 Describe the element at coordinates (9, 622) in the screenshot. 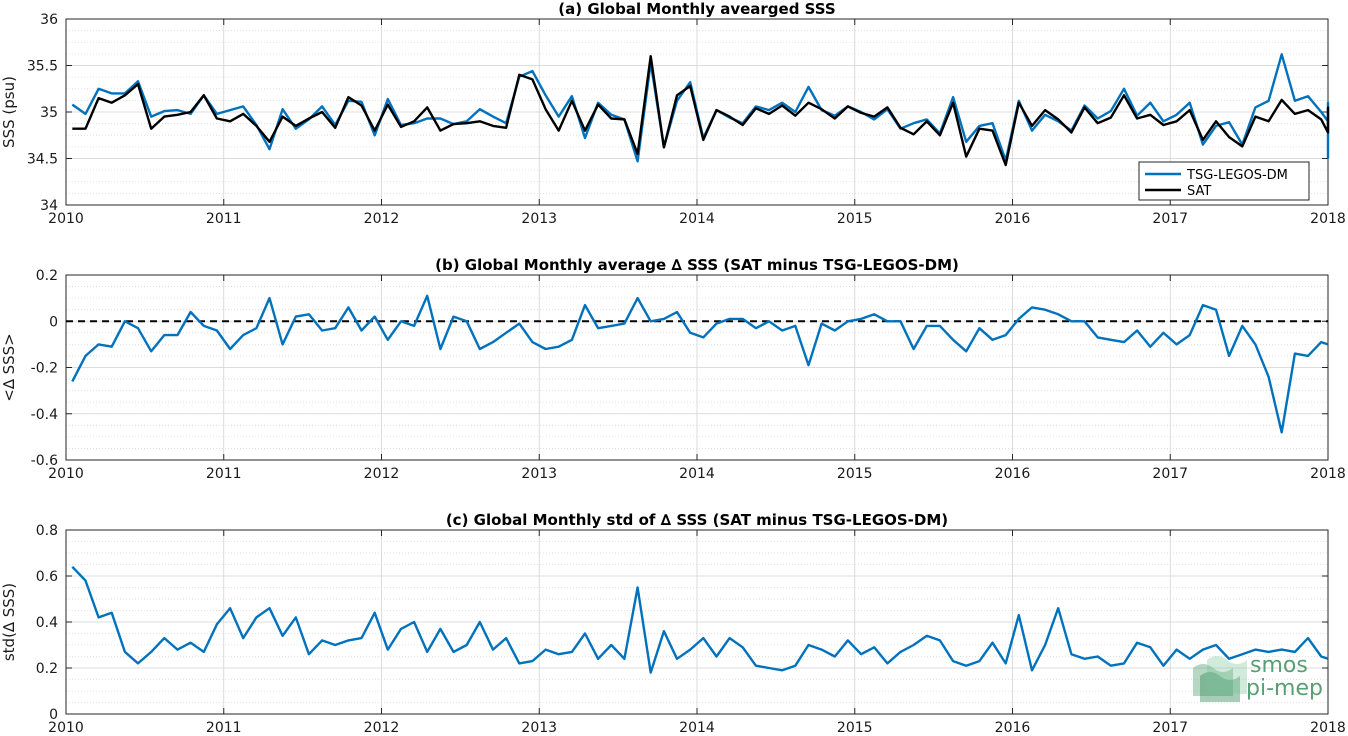

I see `y-axis-label: std(∆ SSS)` at that location.